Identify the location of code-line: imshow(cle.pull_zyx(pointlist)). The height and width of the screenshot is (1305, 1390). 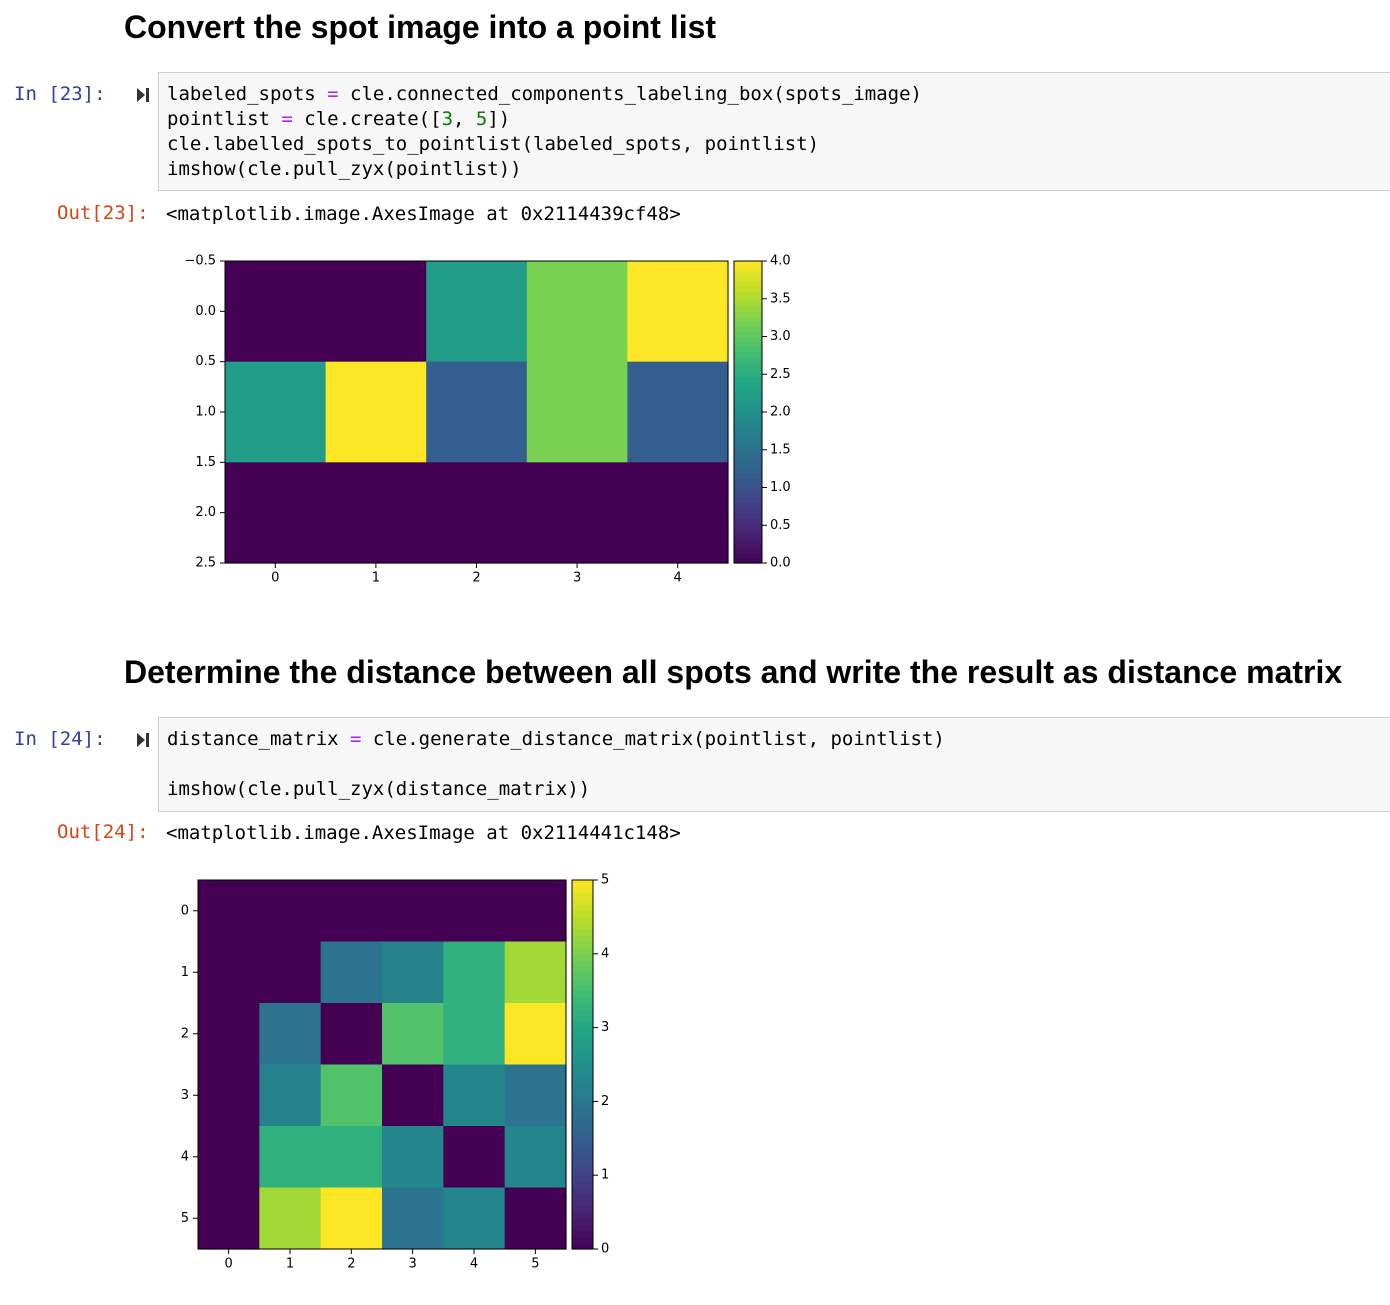
(344, 169).